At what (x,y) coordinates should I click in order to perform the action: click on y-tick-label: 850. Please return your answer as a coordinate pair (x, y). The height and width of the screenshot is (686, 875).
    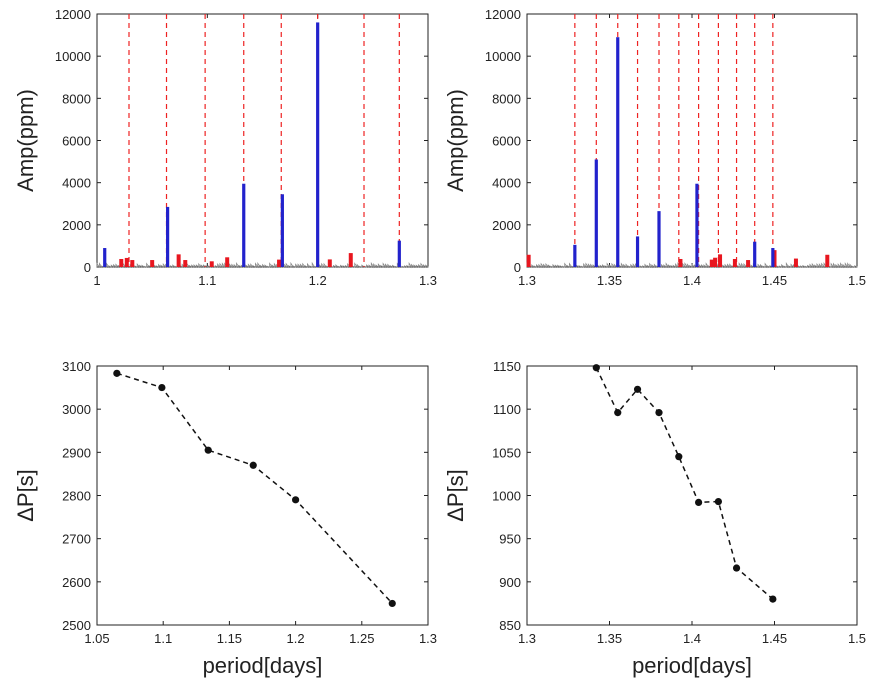
    Looking at the image, I should click on (510, 625).